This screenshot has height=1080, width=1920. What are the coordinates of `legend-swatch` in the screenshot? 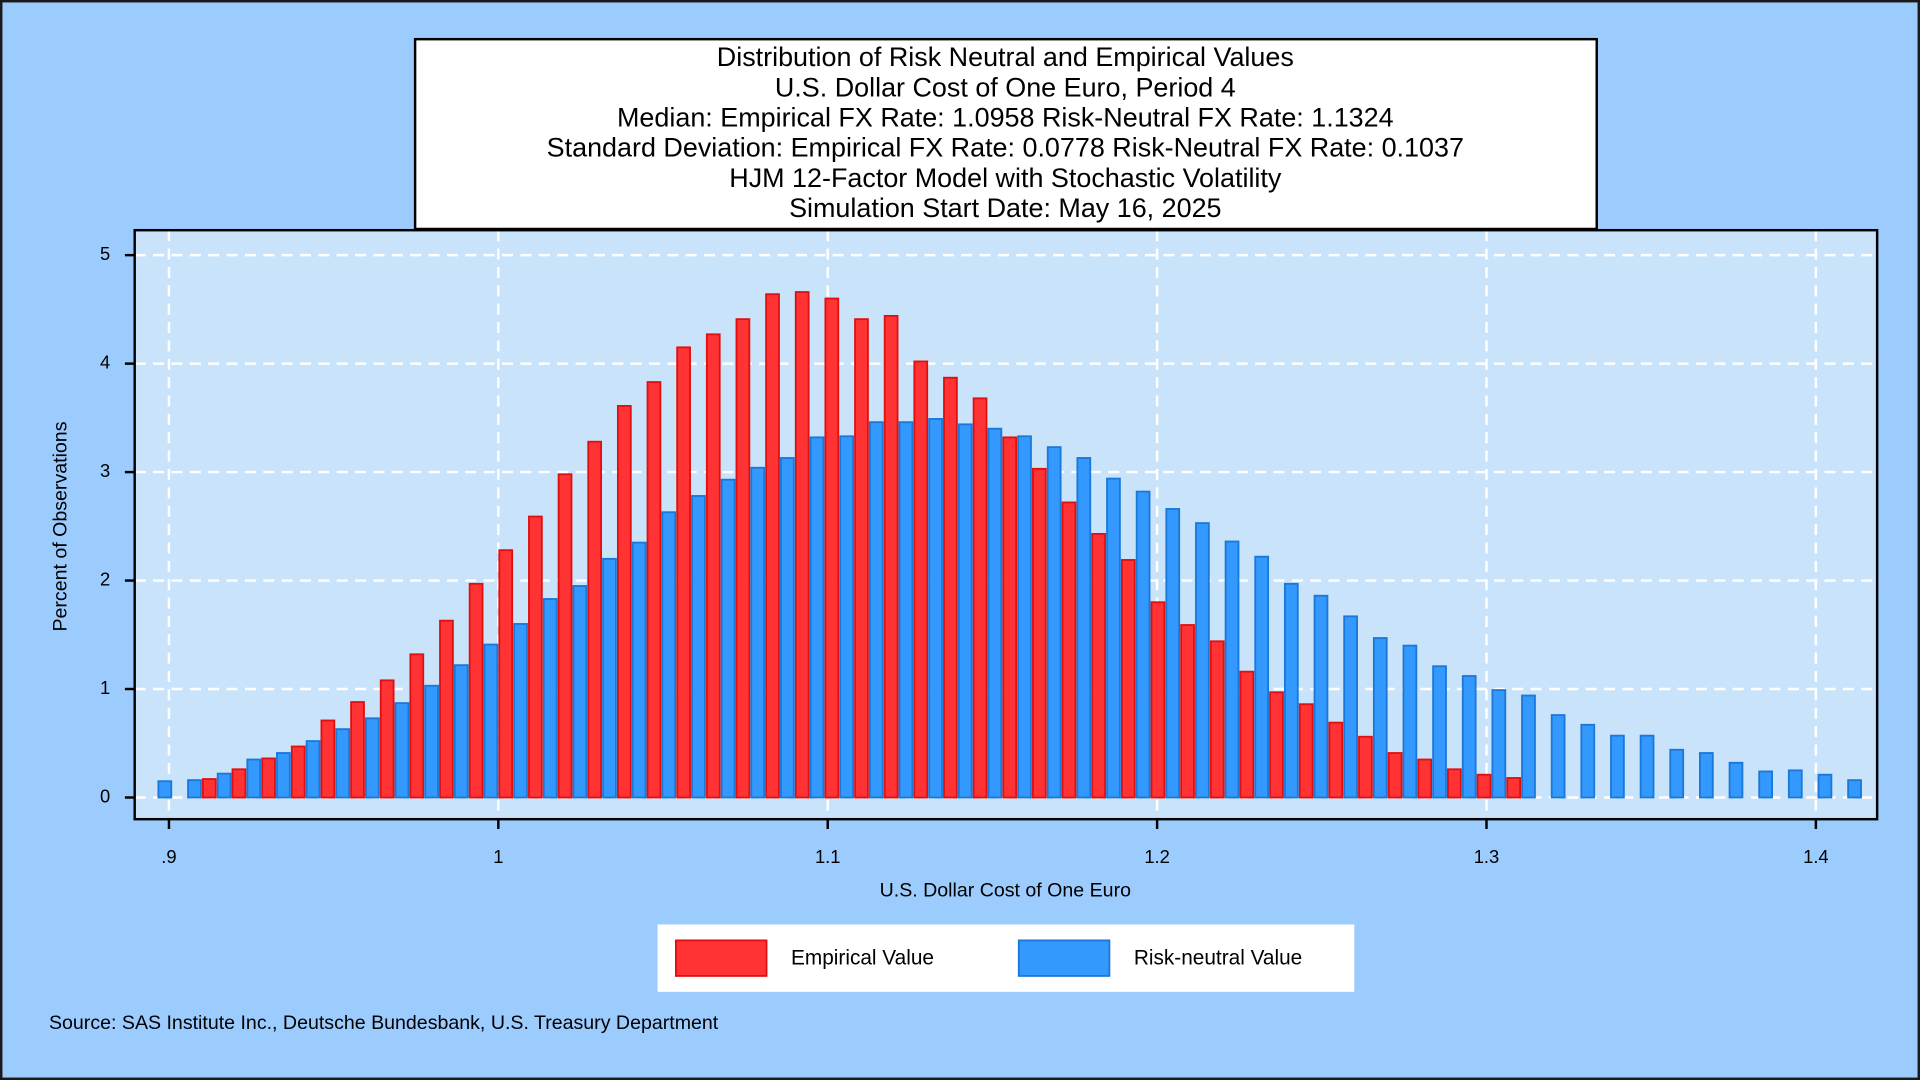 It's located at (1064, 958).